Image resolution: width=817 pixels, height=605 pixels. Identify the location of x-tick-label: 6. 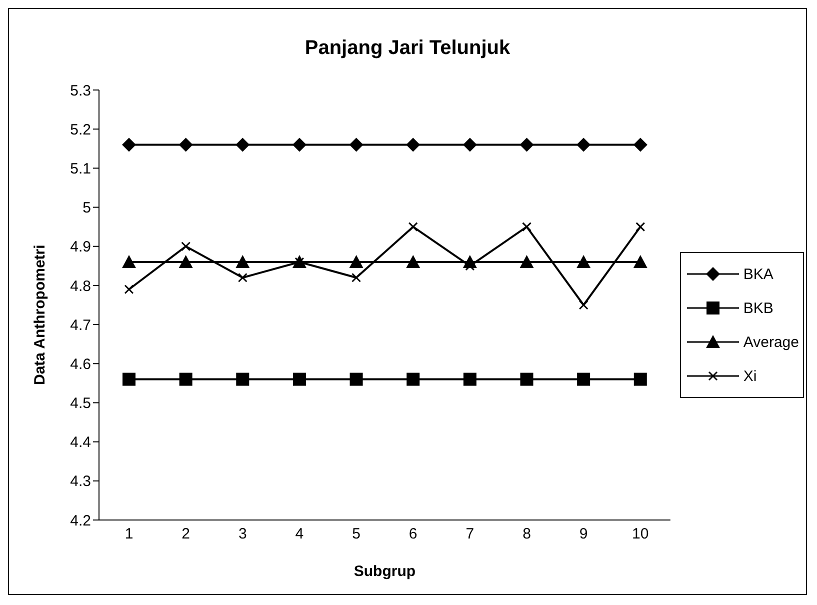
(413, 534).